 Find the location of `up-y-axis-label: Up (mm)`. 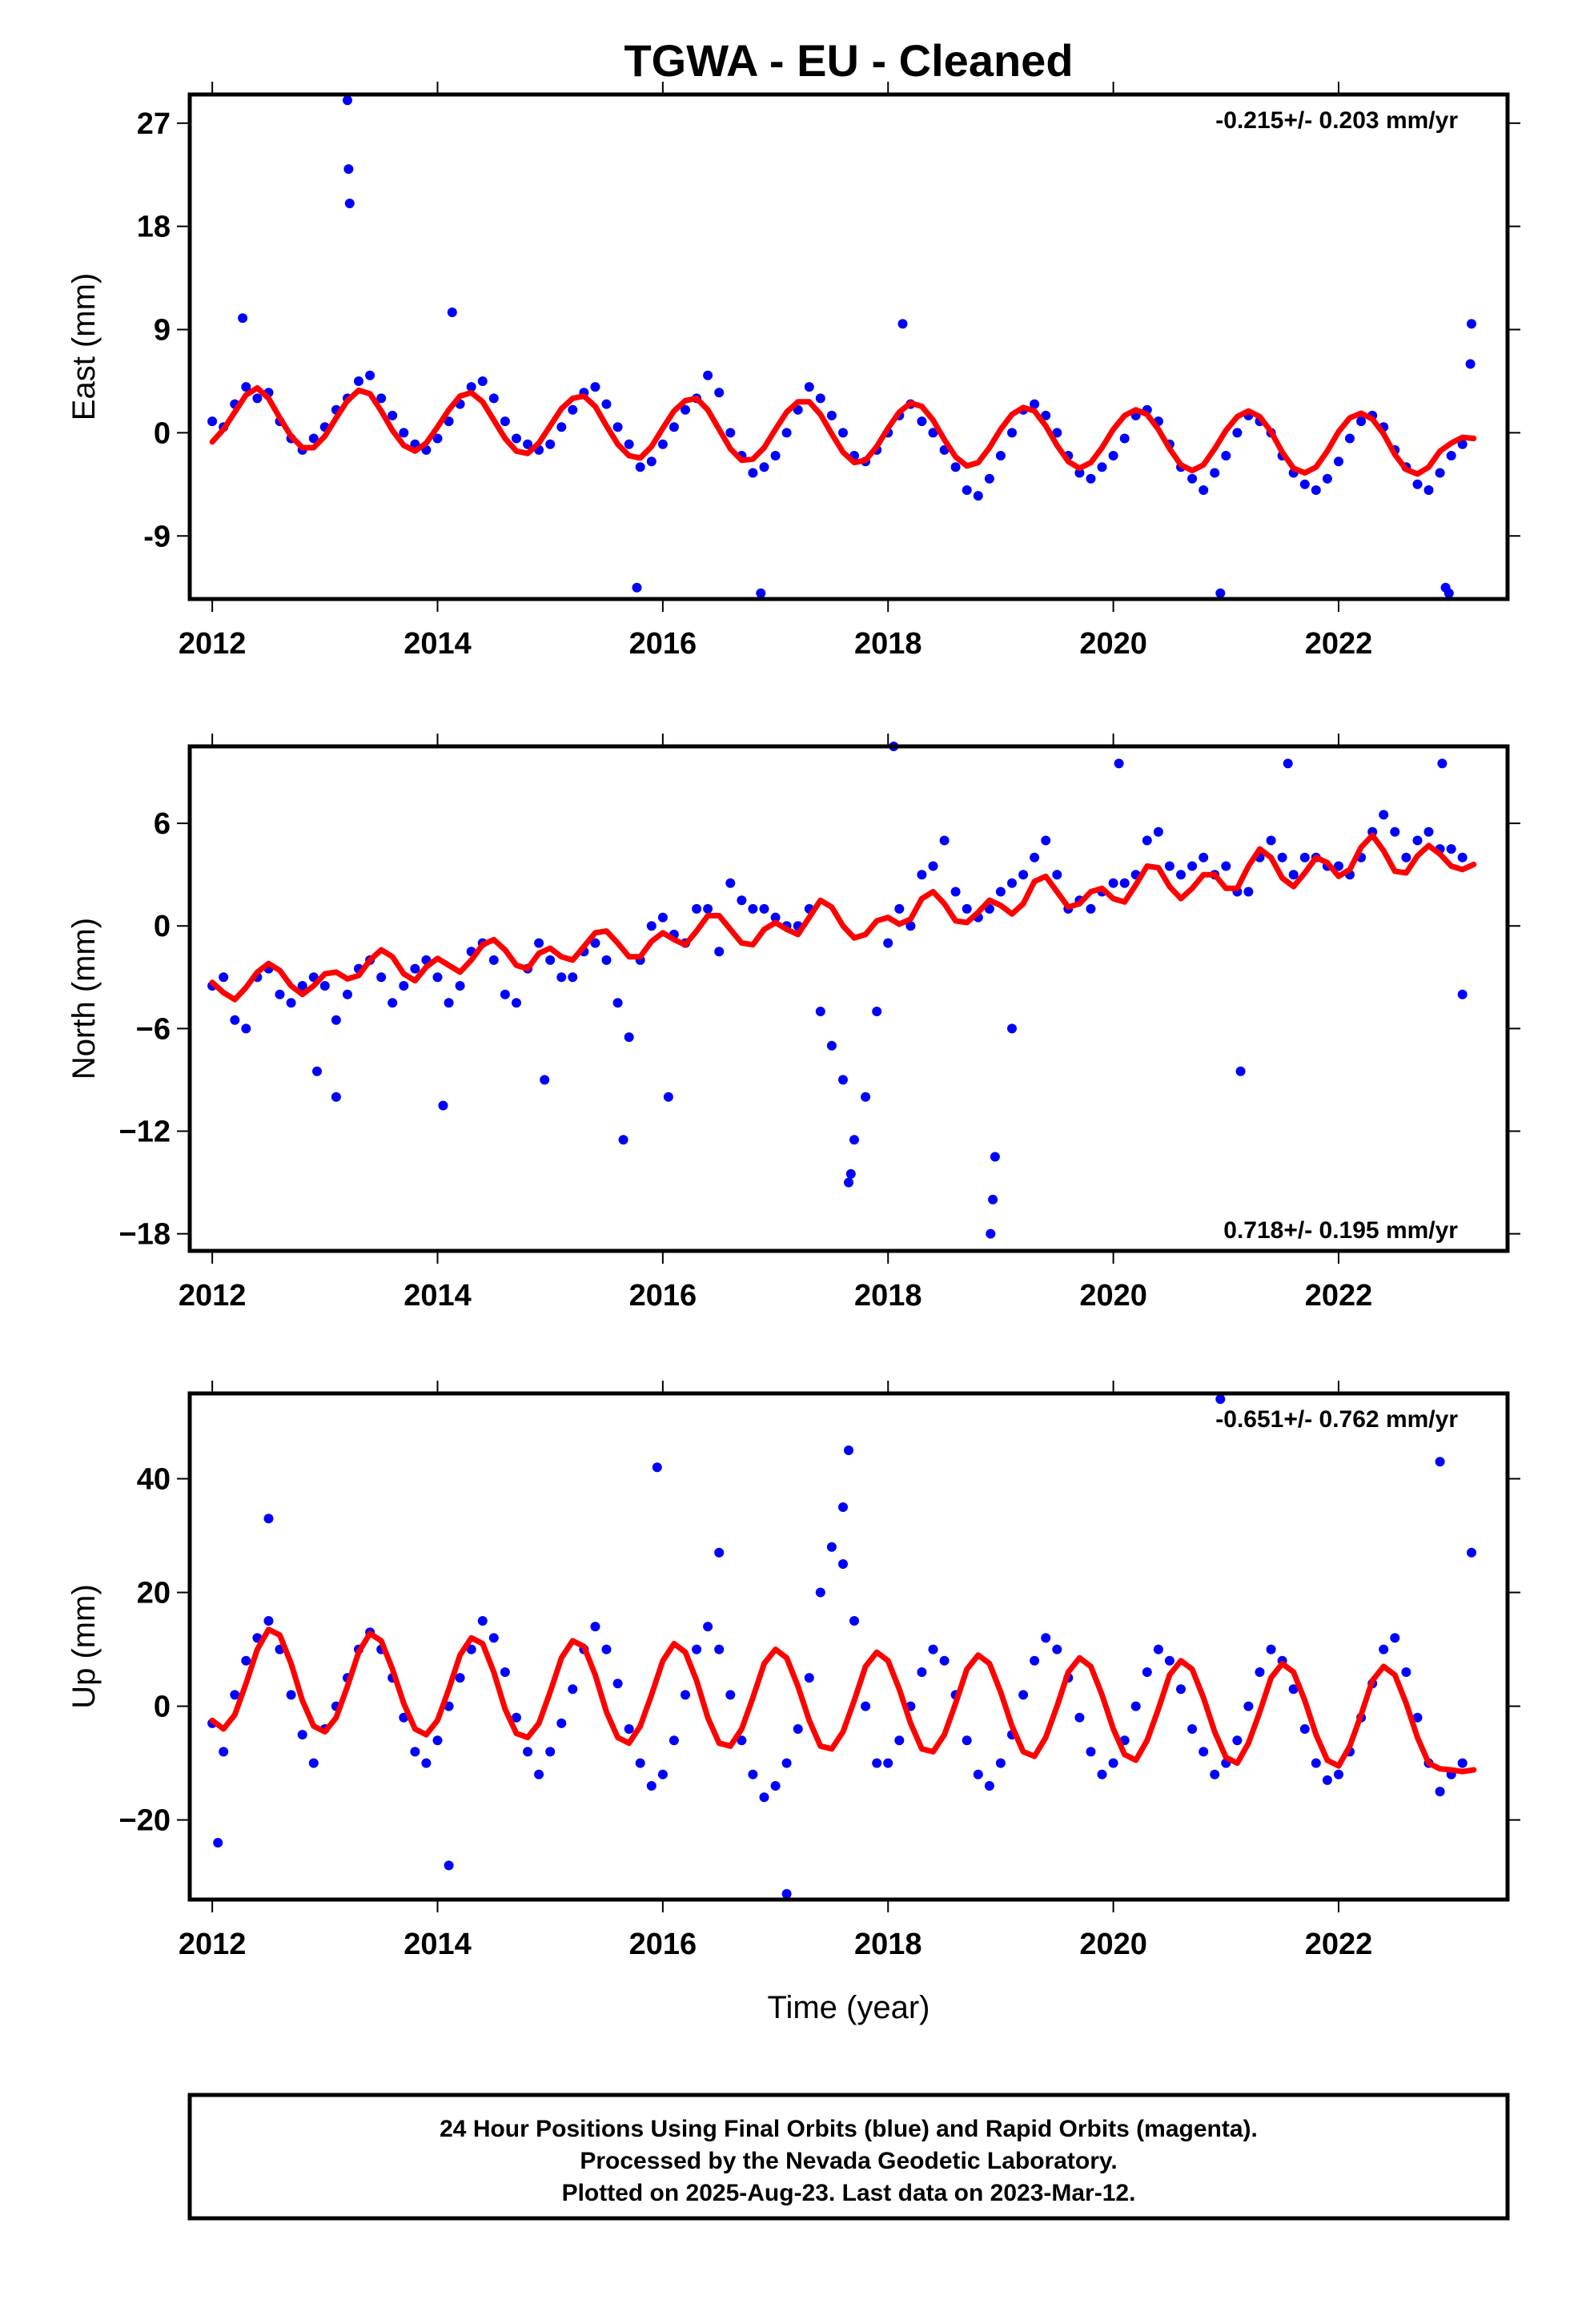

up-y-axis-label: Up (mm) is located at coordinates (84, 1646).